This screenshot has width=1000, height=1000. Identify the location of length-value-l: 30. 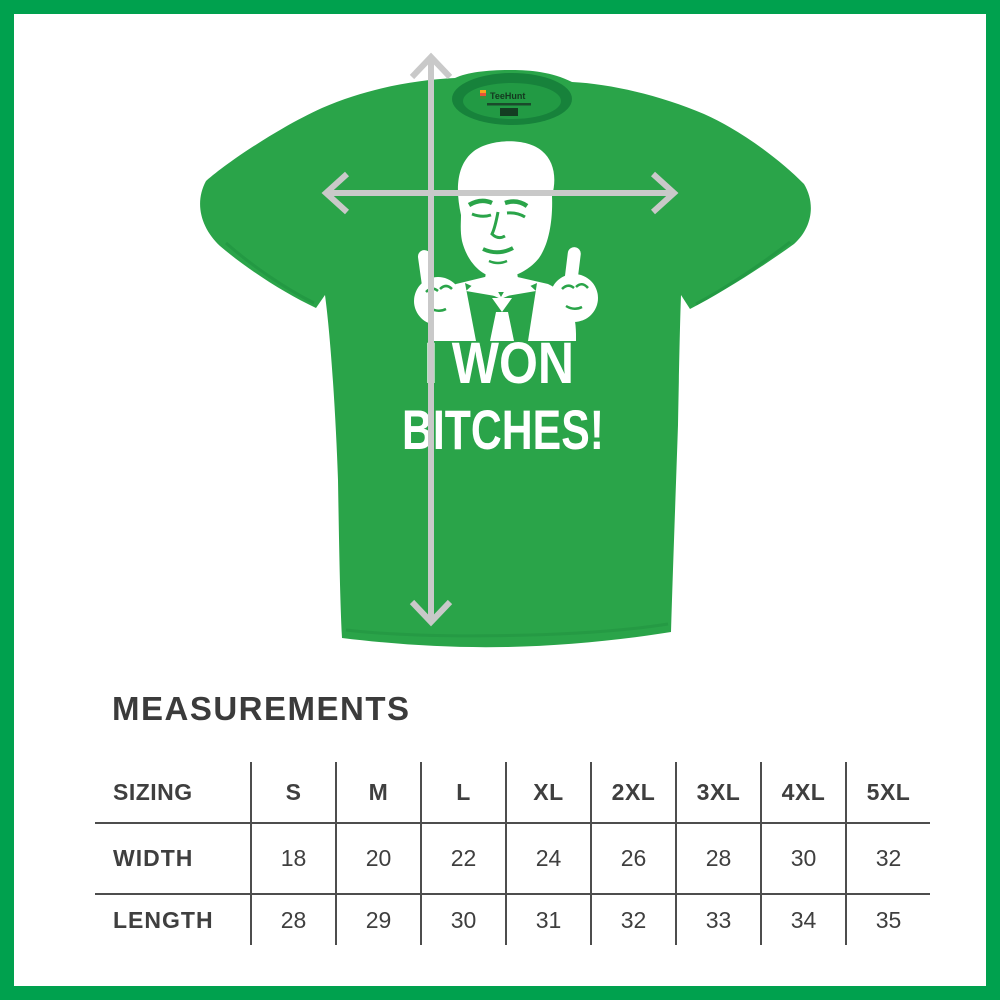
(462, 919).